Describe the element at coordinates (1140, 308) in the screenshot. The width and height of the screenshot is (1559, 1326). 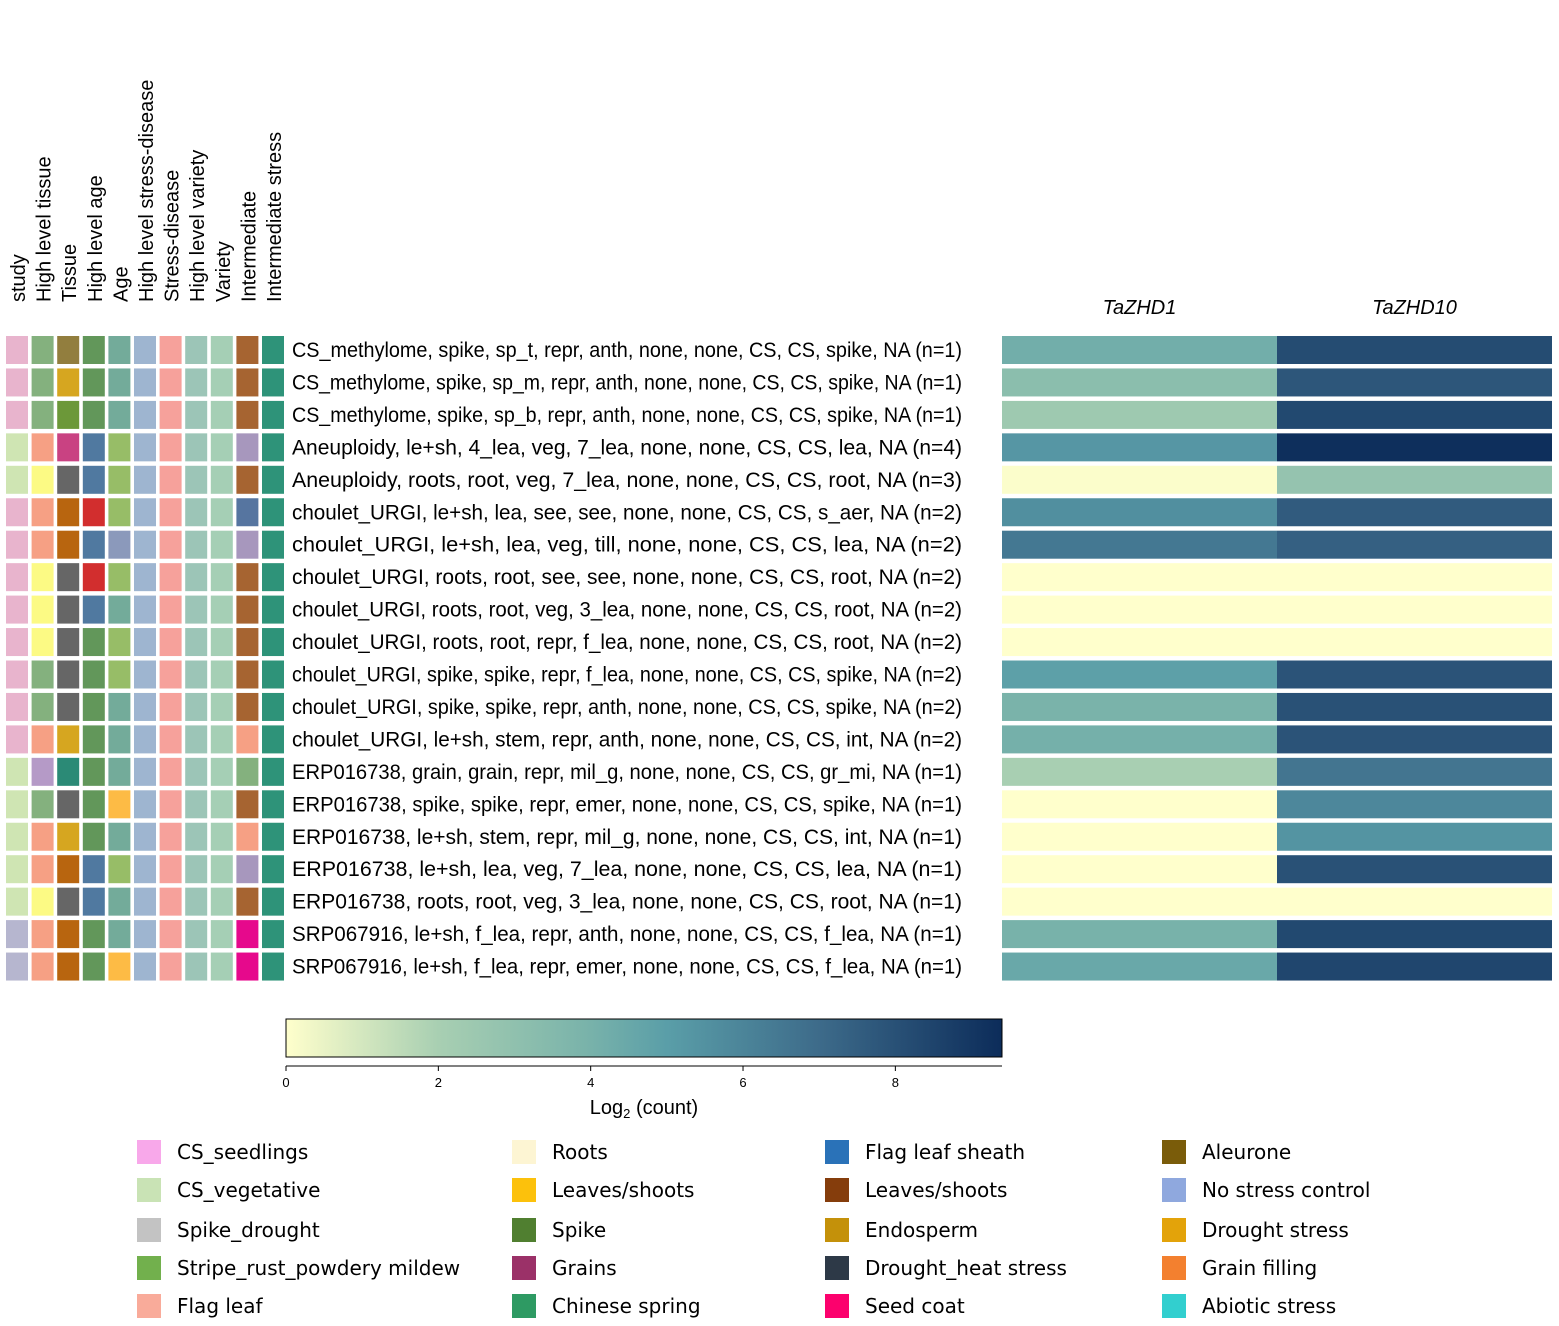
I see `gene-header: TaZHD1` at that location.